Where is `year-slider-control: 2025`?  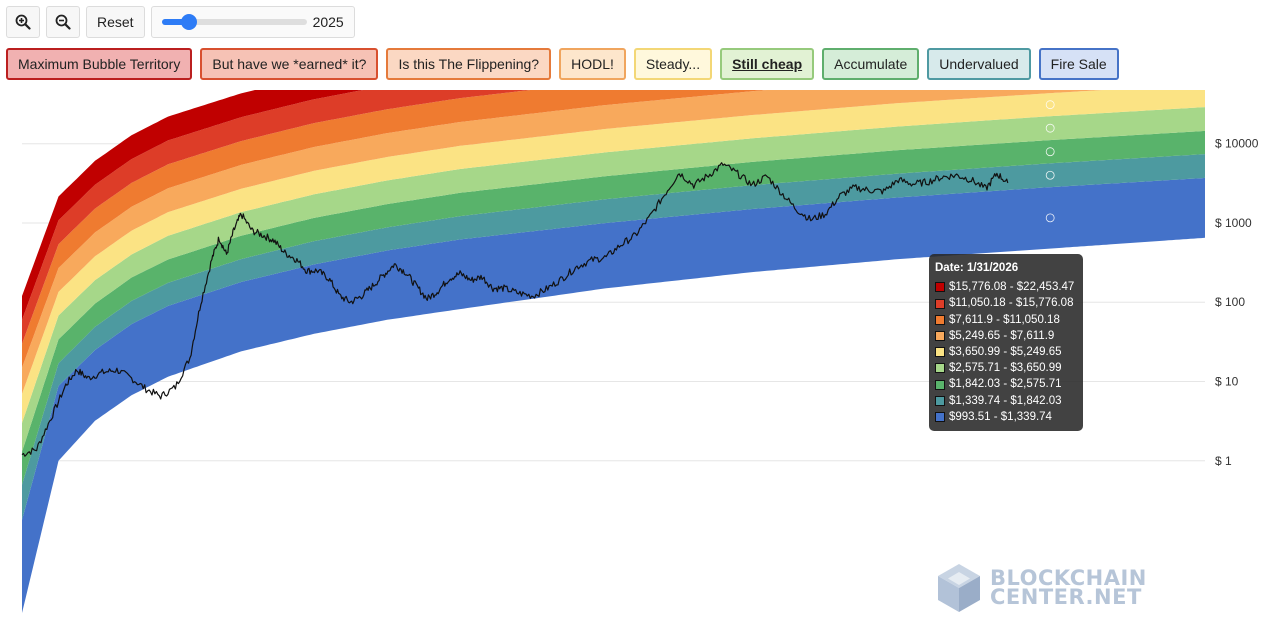
year-slider-control: 2025 is located at coordinates (252, 22).